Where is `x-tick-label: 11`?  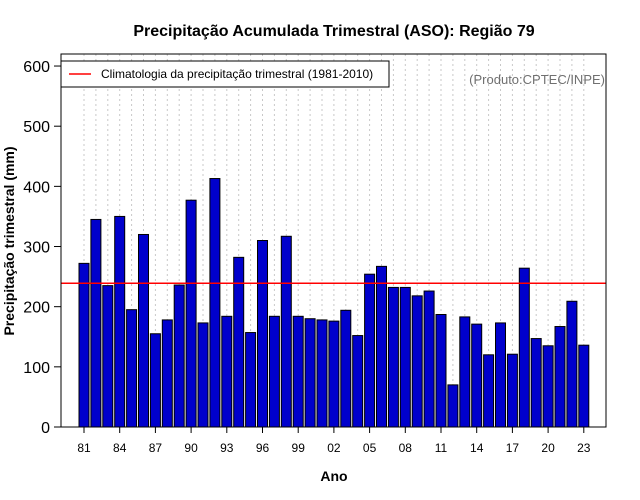 x-tick-label: 11 is located at coordinates (441, 448).